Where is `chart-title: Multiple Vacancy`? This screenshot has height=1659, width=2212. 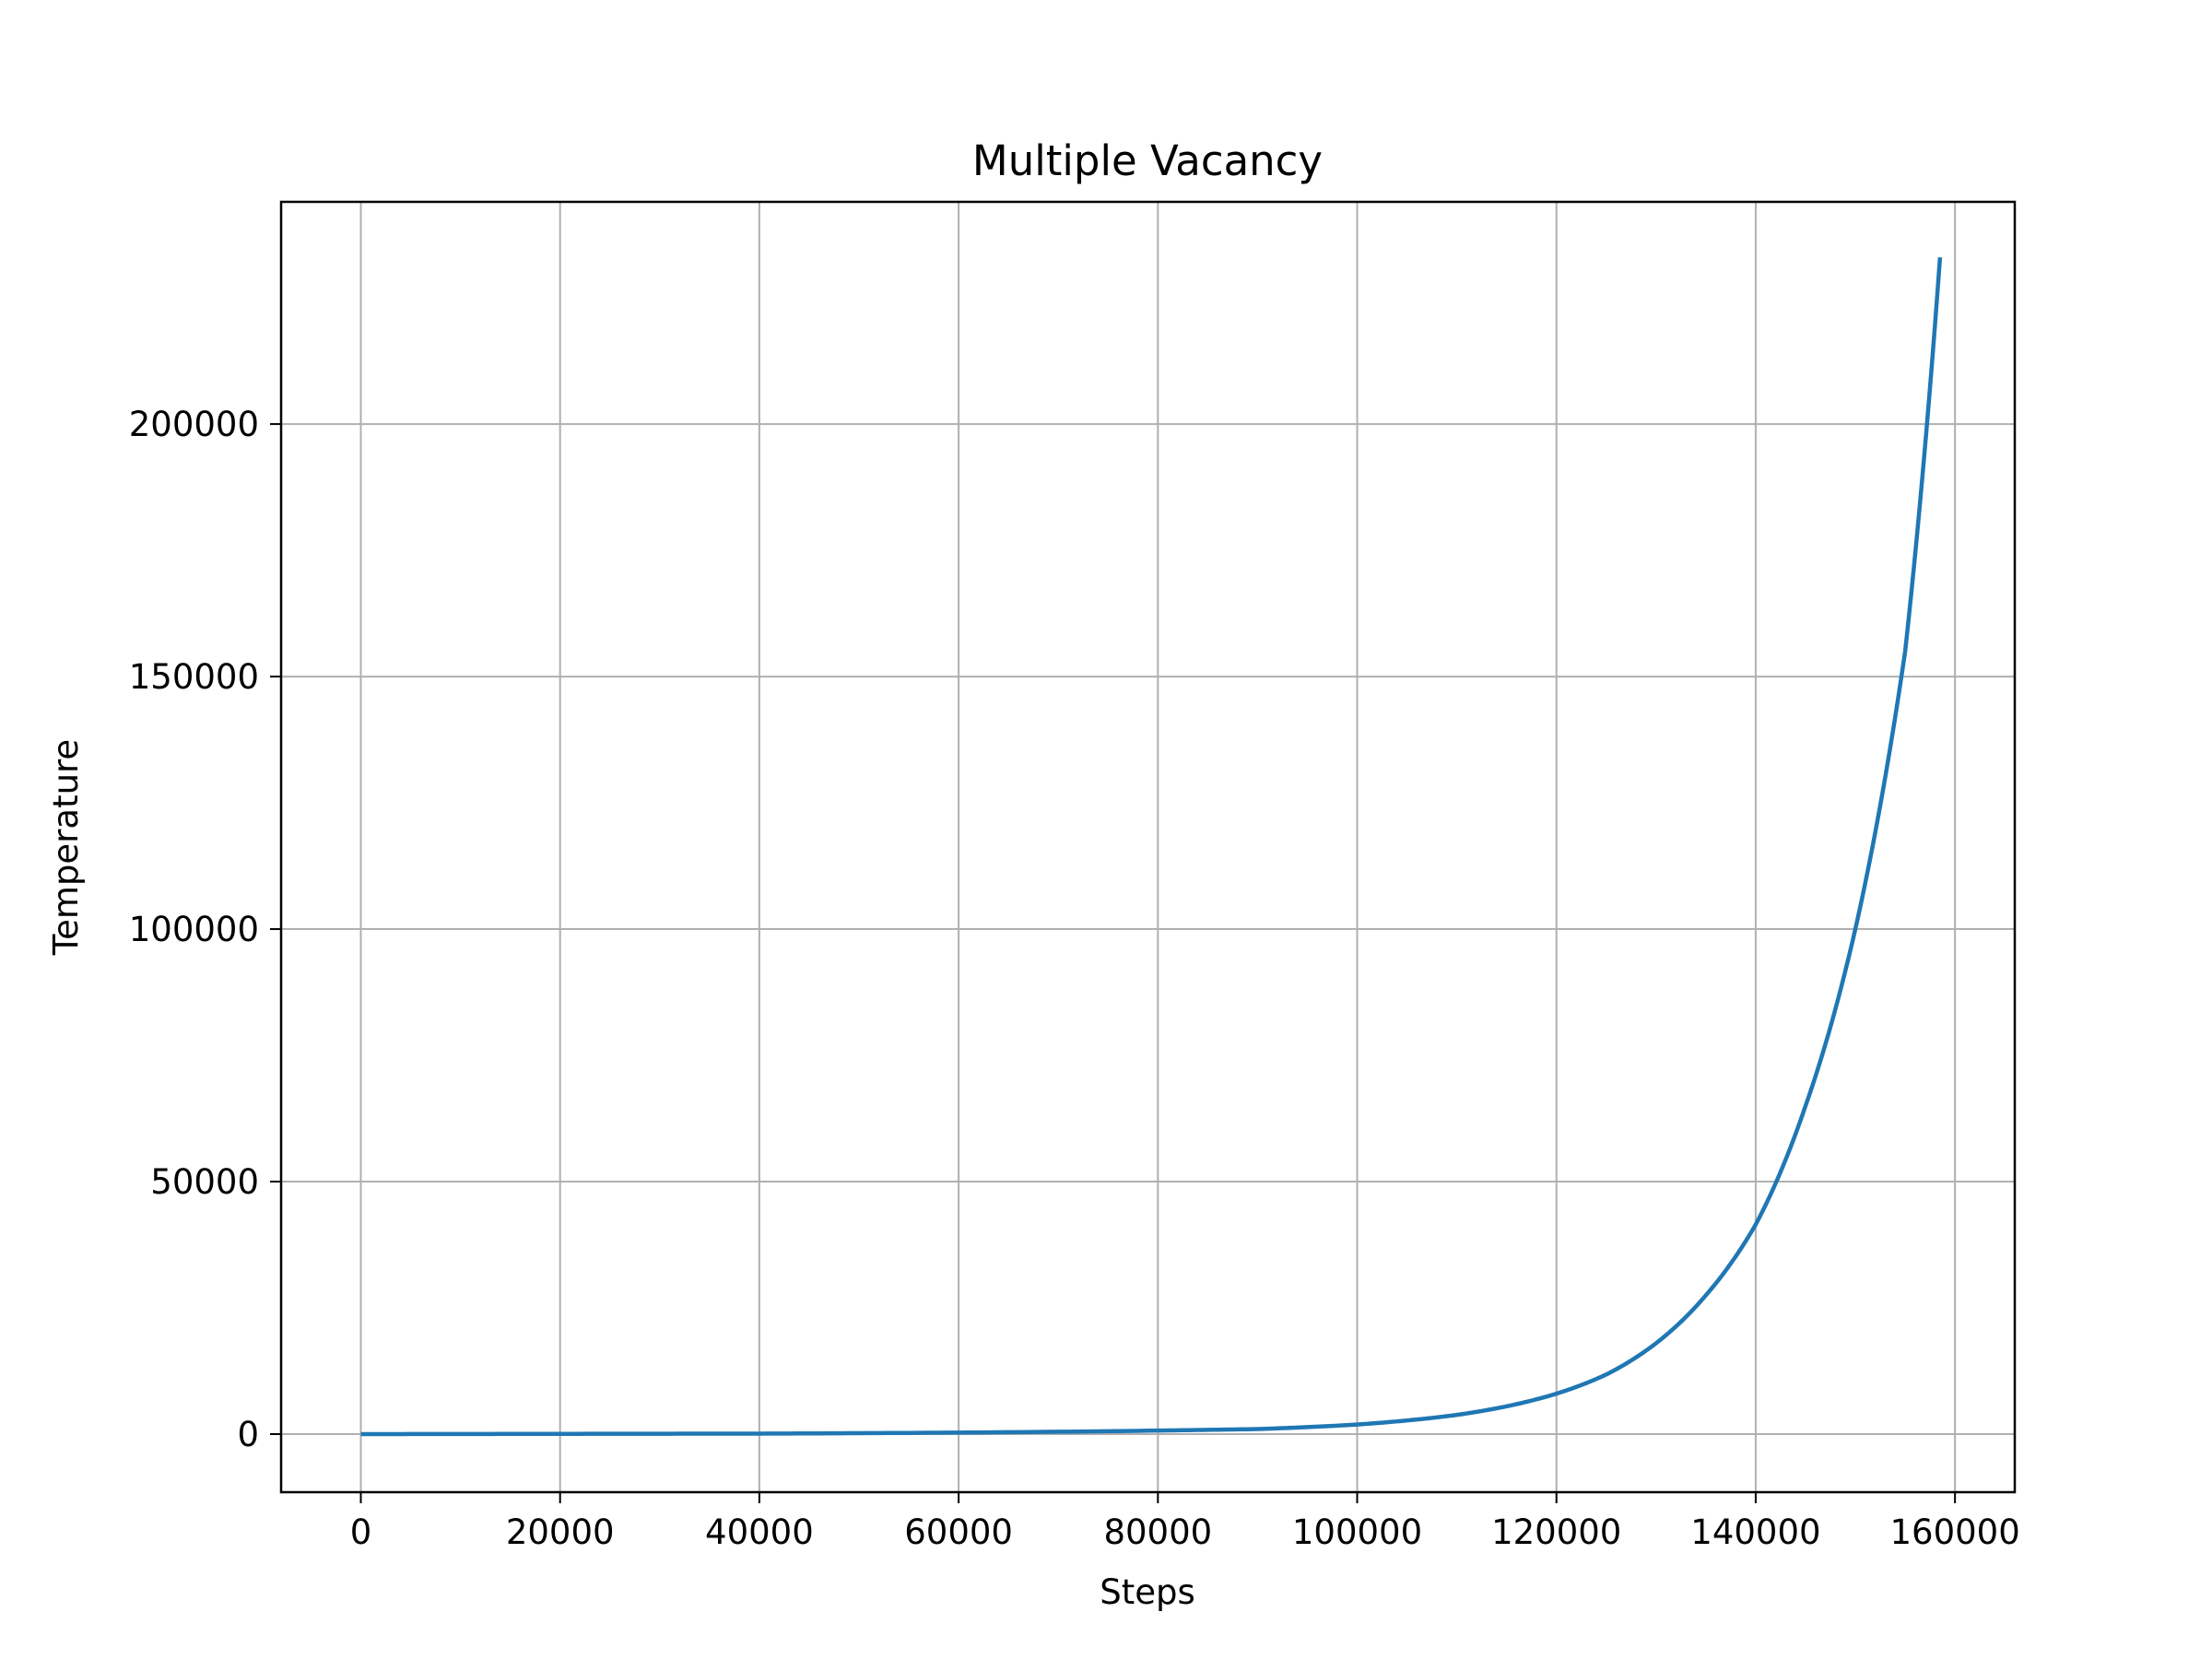
chart-title: Multiple Vacancy is located at coordinates (1147, 160).